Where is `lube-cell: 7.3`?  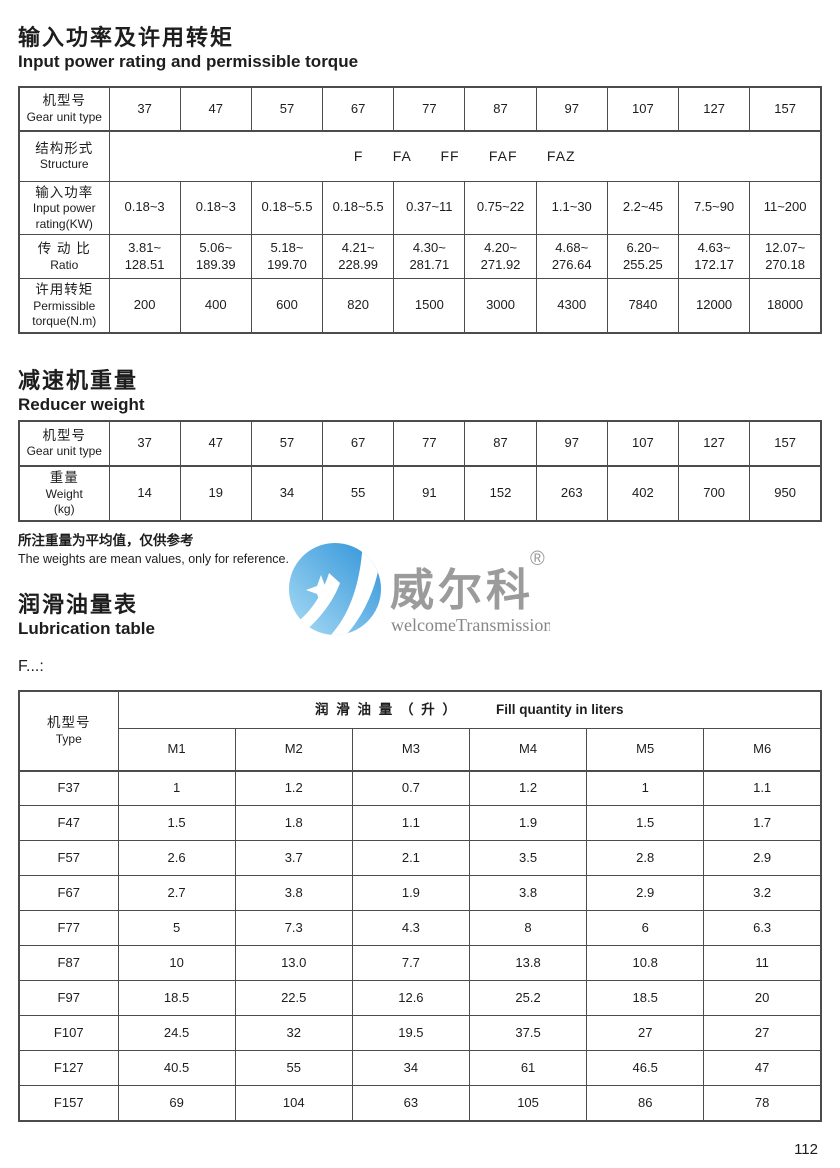
lube-cell: 7.3 is located at coordinates (293, 928).